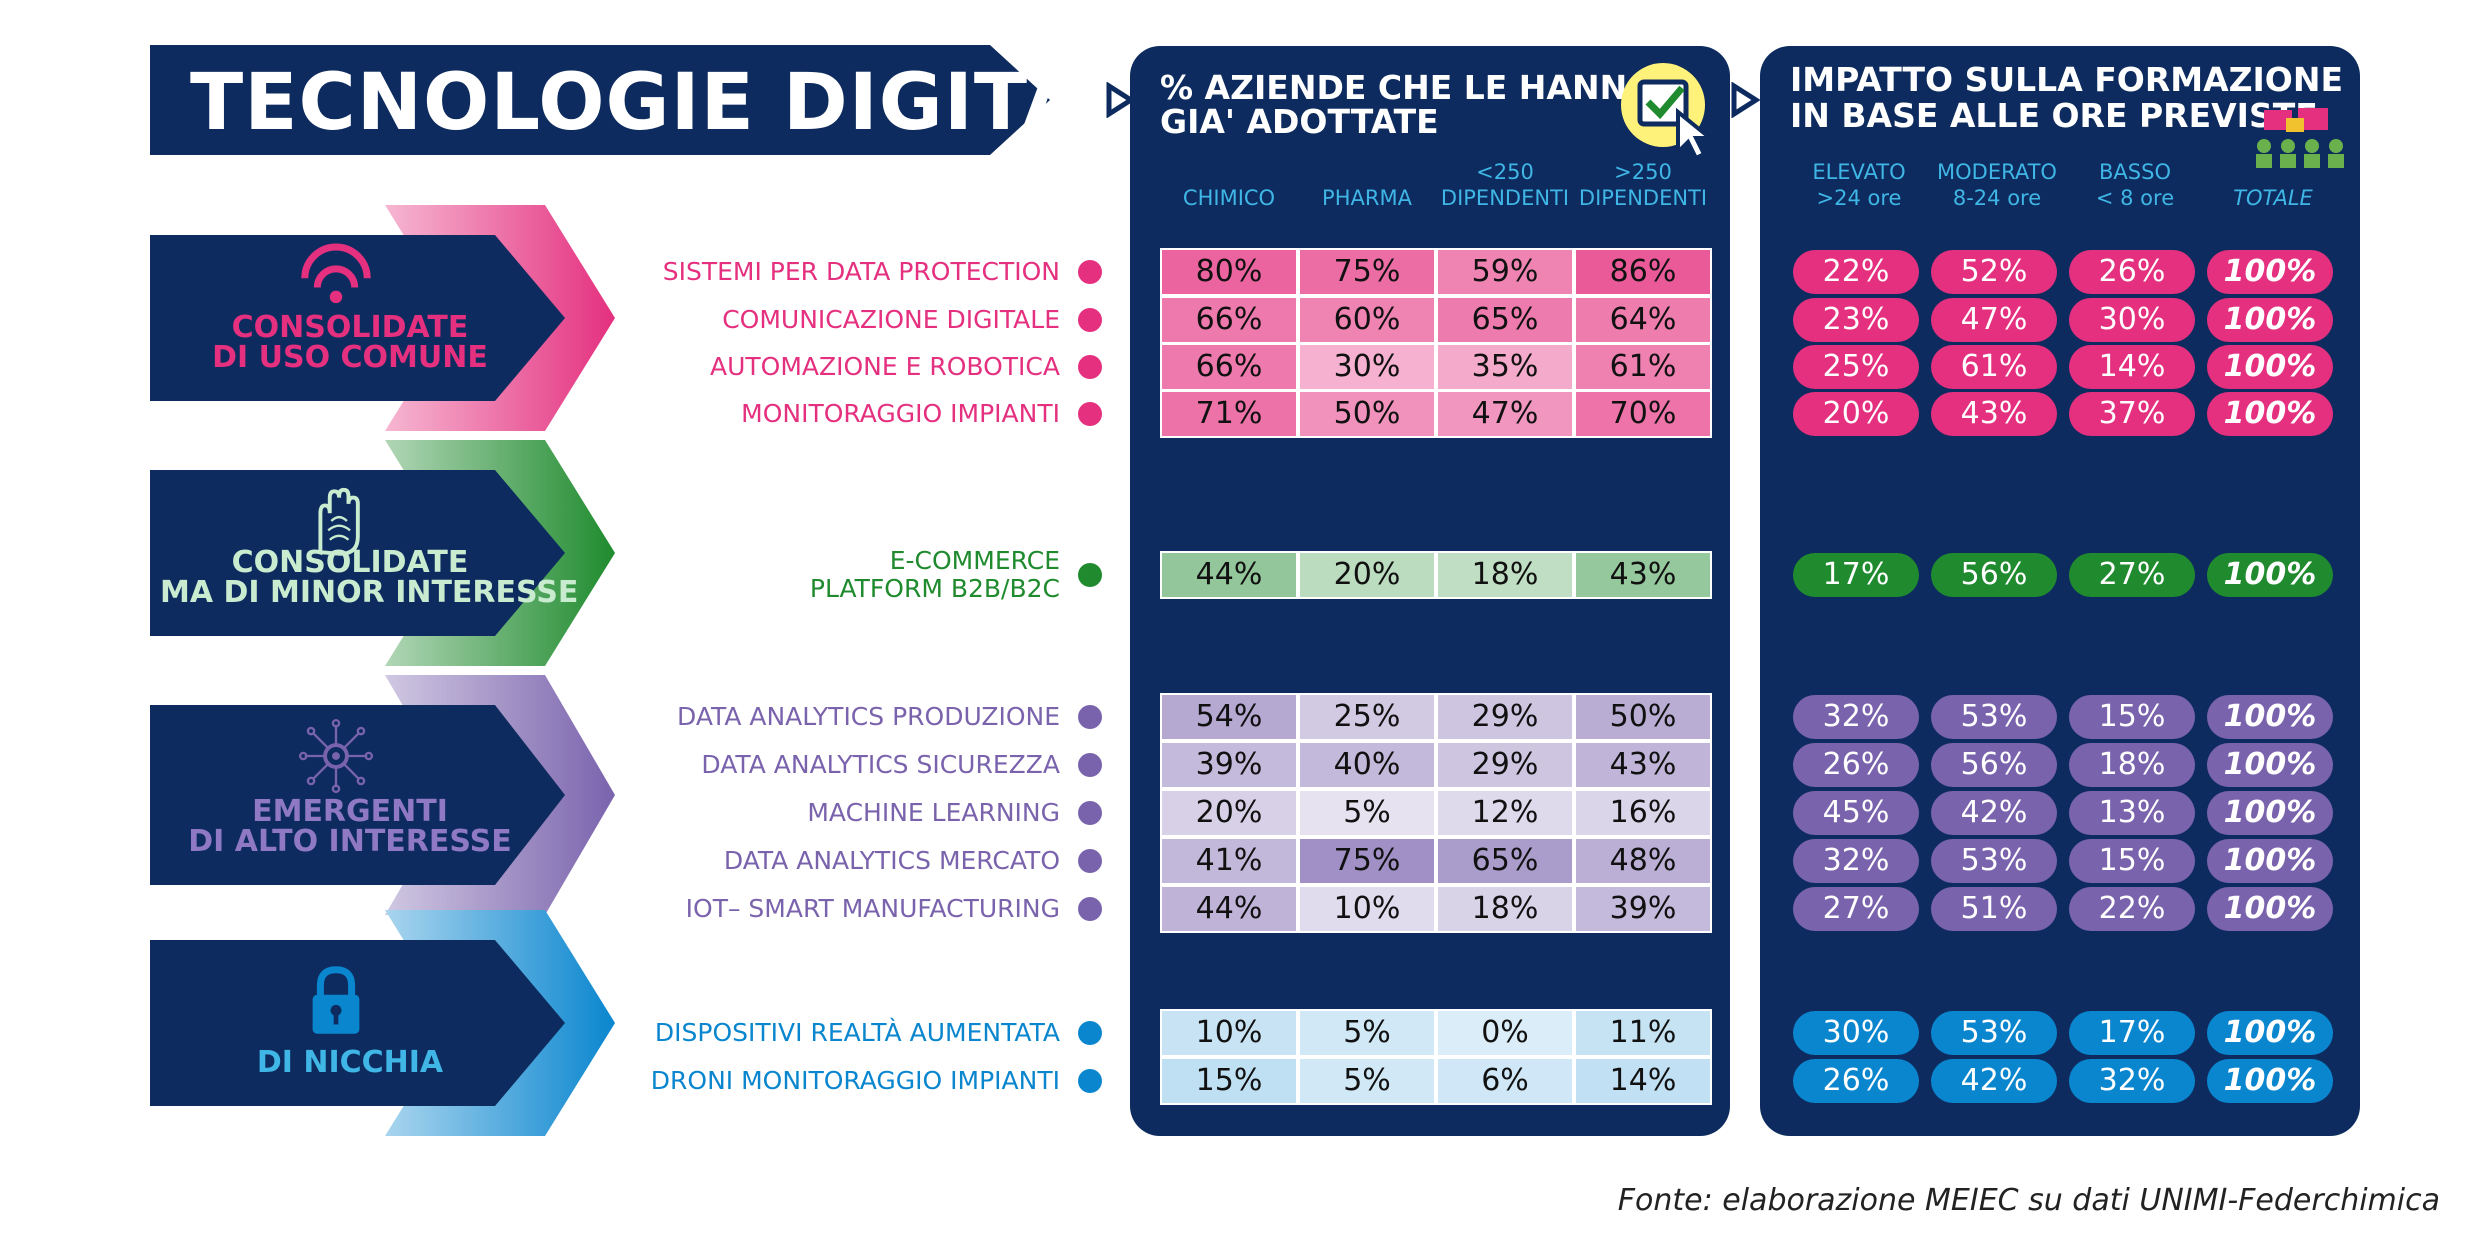  I want to click on adoption-title-line1: % AZIENDE CHE LE HANNO, so click(1408, 87).